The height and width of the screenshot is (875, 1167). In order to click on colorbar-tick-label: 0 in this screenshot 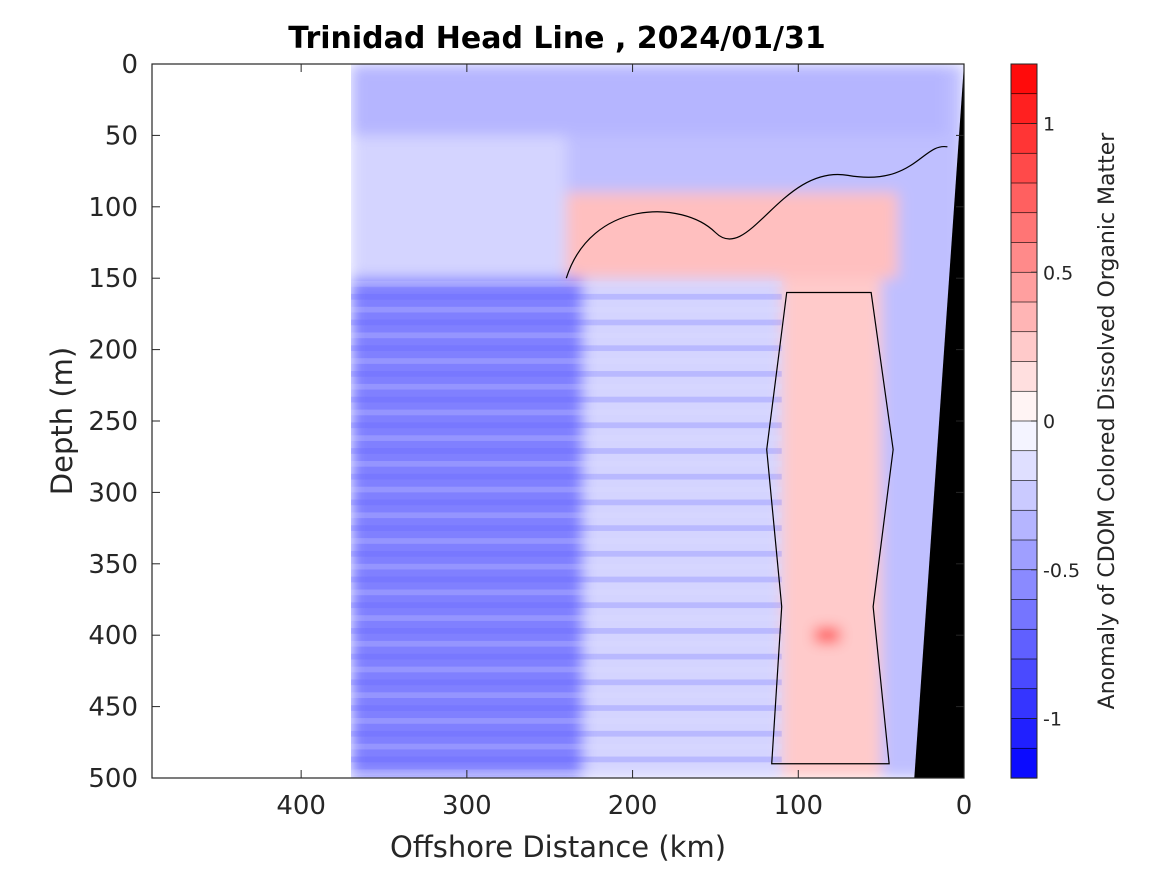, I will do `click(1049, 422)`.